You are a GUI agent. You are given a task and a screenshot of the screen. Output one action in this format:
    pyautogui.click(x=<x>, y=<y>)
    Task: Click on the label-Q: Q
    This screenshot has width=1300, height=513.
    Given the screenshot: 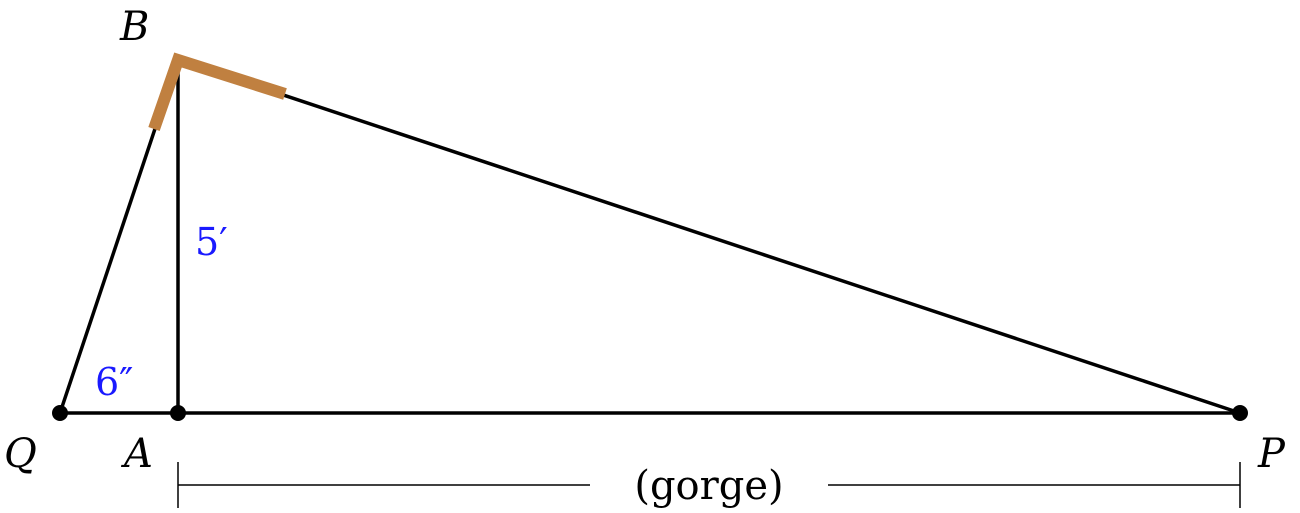 What is the action you would take?
    pyautogui.click(x=20, y=454)
    